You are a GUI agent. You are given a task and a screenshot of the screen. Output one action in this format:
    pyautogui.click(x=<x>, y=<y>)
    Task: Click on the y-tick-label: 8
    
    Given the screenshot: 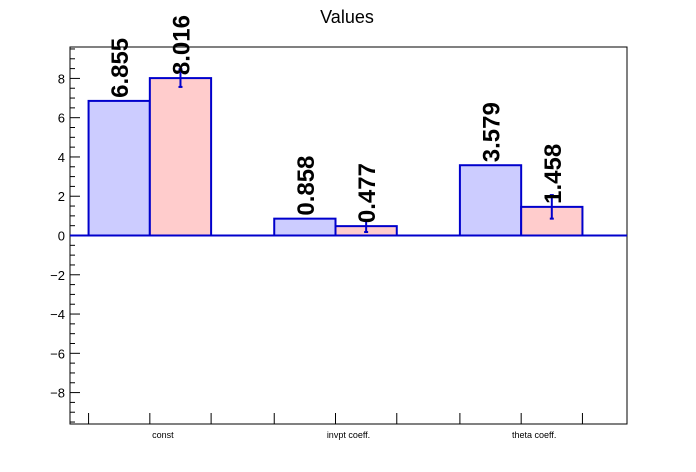 What is the action you would take?
    pyautogui.click(x=61, y=78)
    